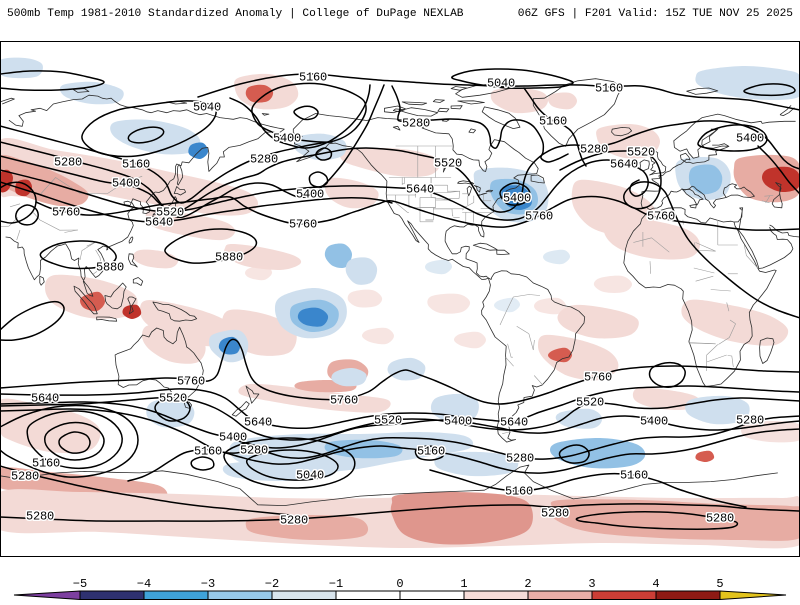 Image resolution: width=800 pixels, height=605 pixels. What do you see at coordinates (527, 584) in the screenshot?
I see `svg-text: 2` at bounding box center [527, 584].